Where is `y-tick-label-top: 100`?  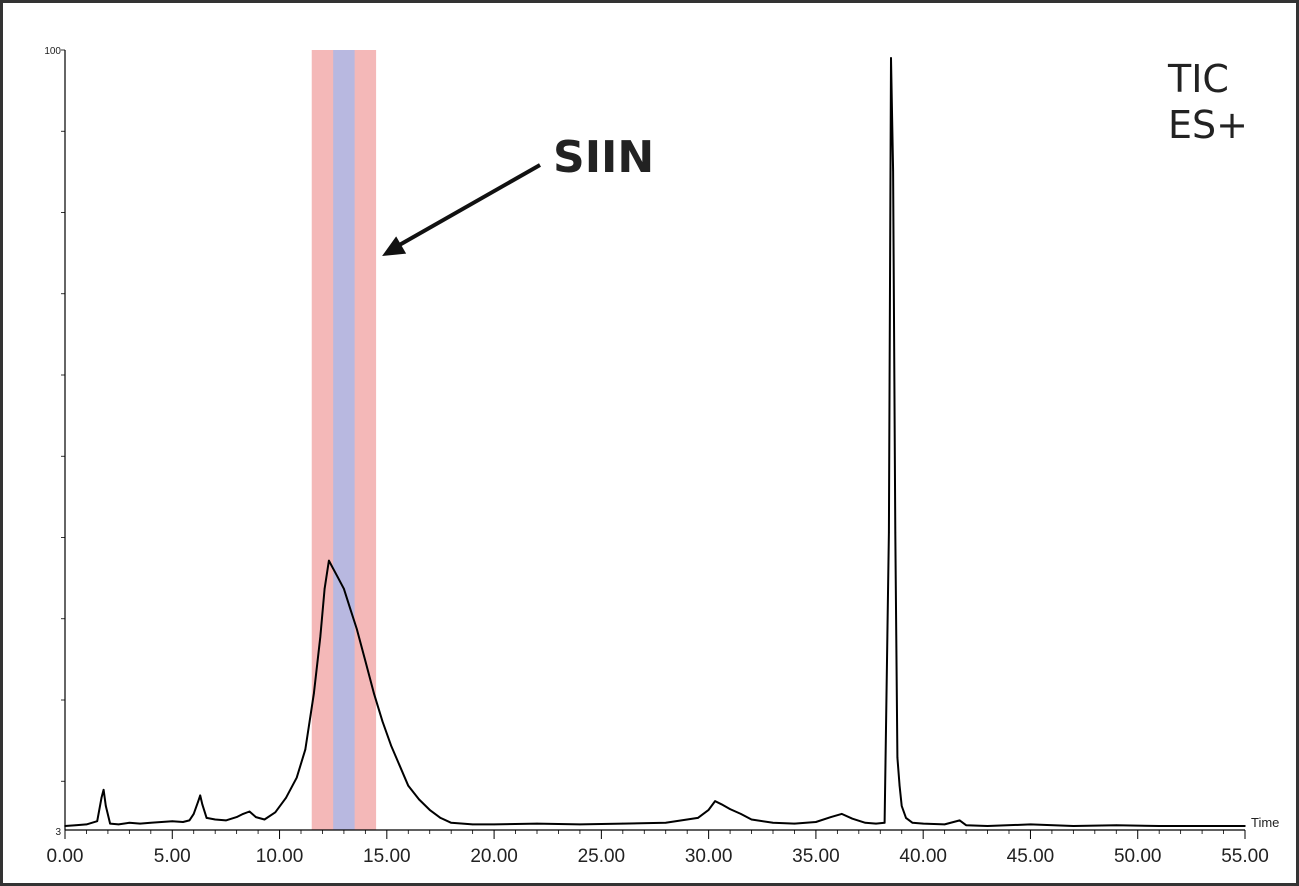 y-tick-label-top: 100 is located at coordinates (52, 51).